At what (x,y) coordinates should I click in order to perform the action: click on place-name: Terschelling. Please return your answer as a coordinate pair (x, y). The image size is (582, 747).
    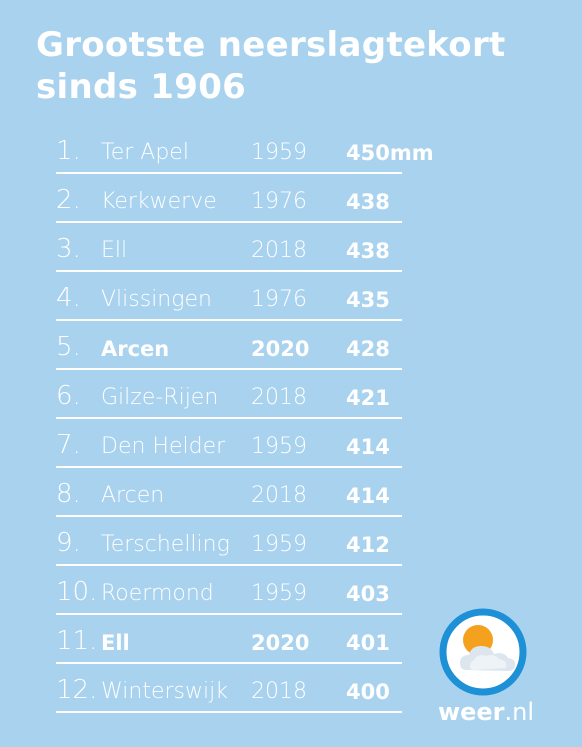
    Looking at the image, I should click on (165, 544).